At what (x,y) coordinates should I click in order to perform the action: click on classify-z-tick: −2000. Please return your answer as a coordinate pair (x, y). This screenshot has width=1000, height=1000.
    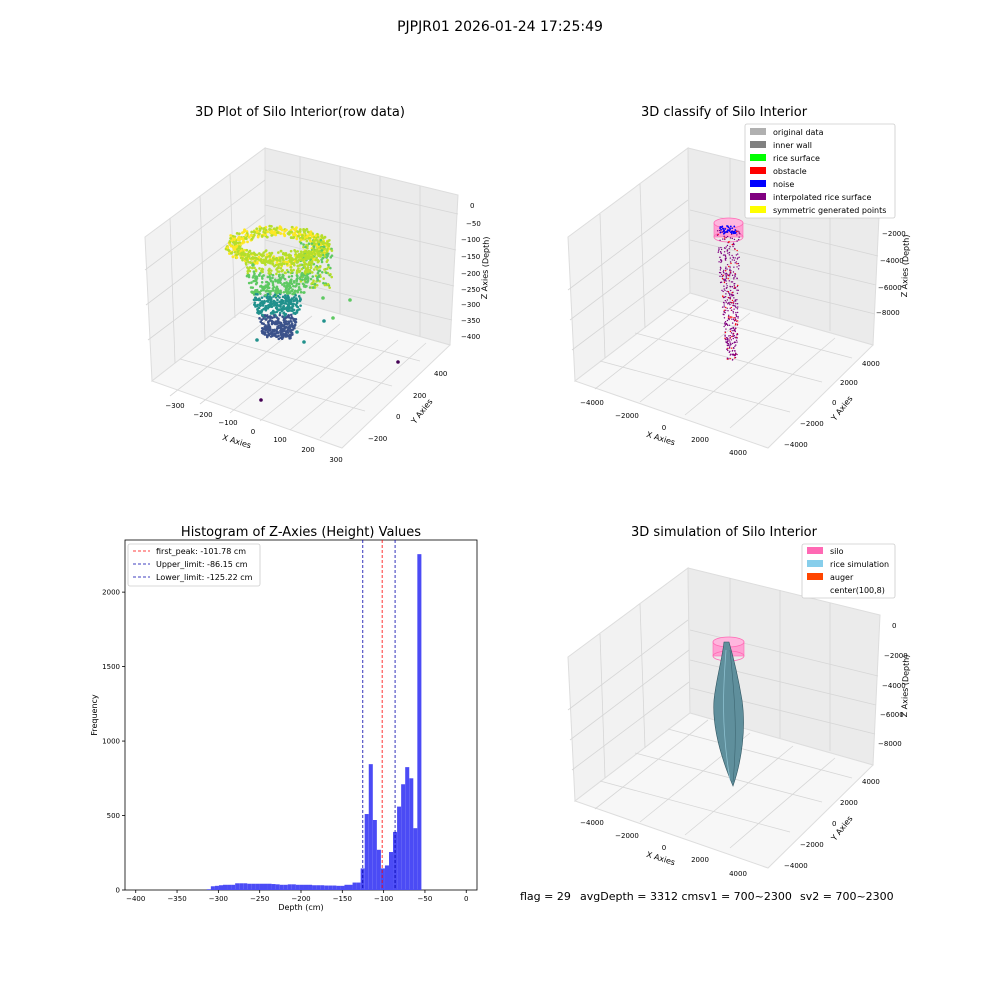
    Looking at the image, I should click on (894, 234).